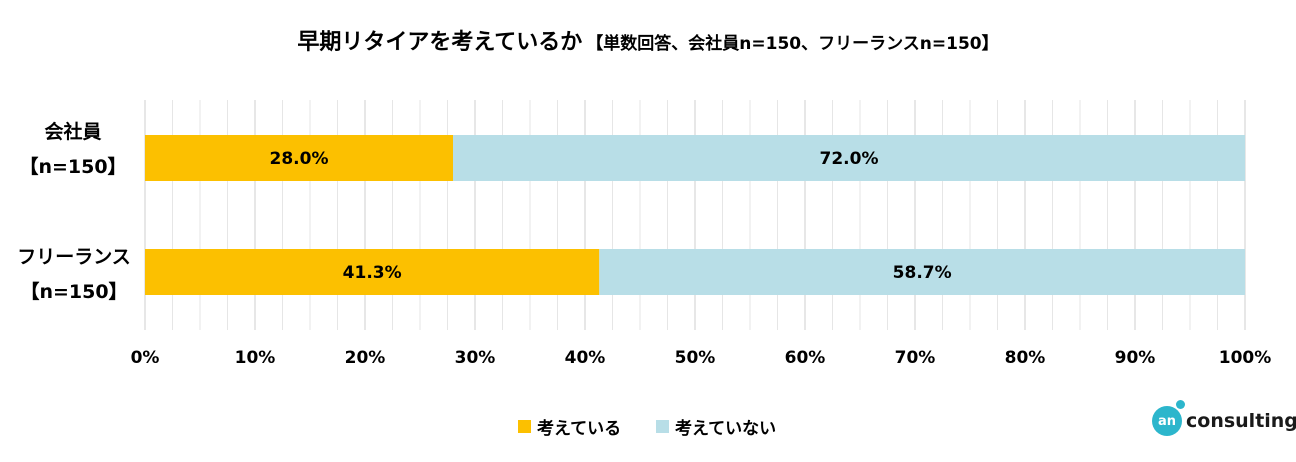 The image size is (1296, 462). I want to click on x-tick-label: 20%, so click(365, 358).